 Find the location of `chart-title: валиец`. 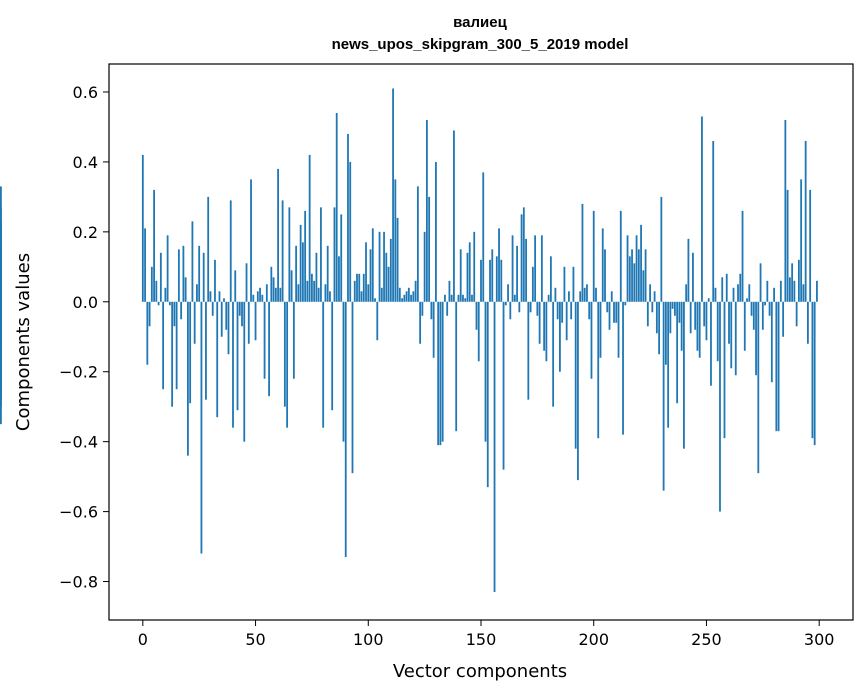

chart-title: валиец is located at coordinates (480, 22).